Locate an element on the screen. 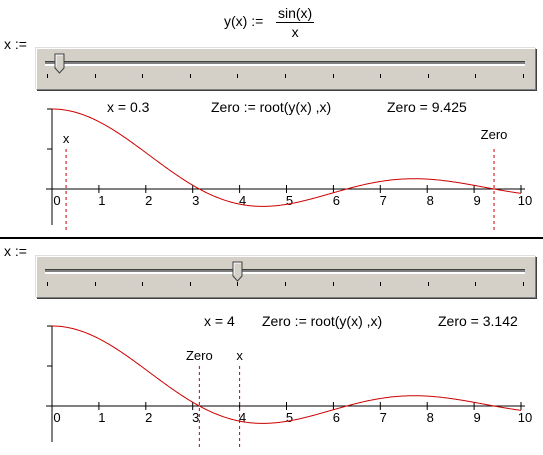 The height and width of the screenshot is (455, 543). fraction-numerator: sin(x) is located at coordinates (295, 14).